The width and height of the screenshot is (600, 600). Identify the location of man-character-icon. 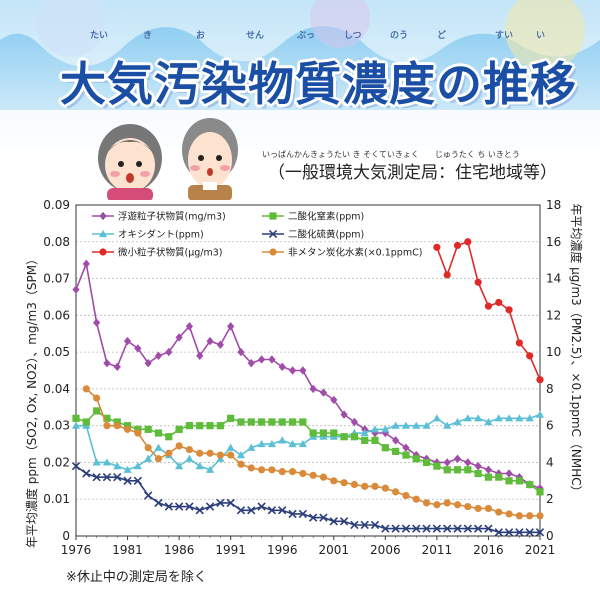
(210, 159).